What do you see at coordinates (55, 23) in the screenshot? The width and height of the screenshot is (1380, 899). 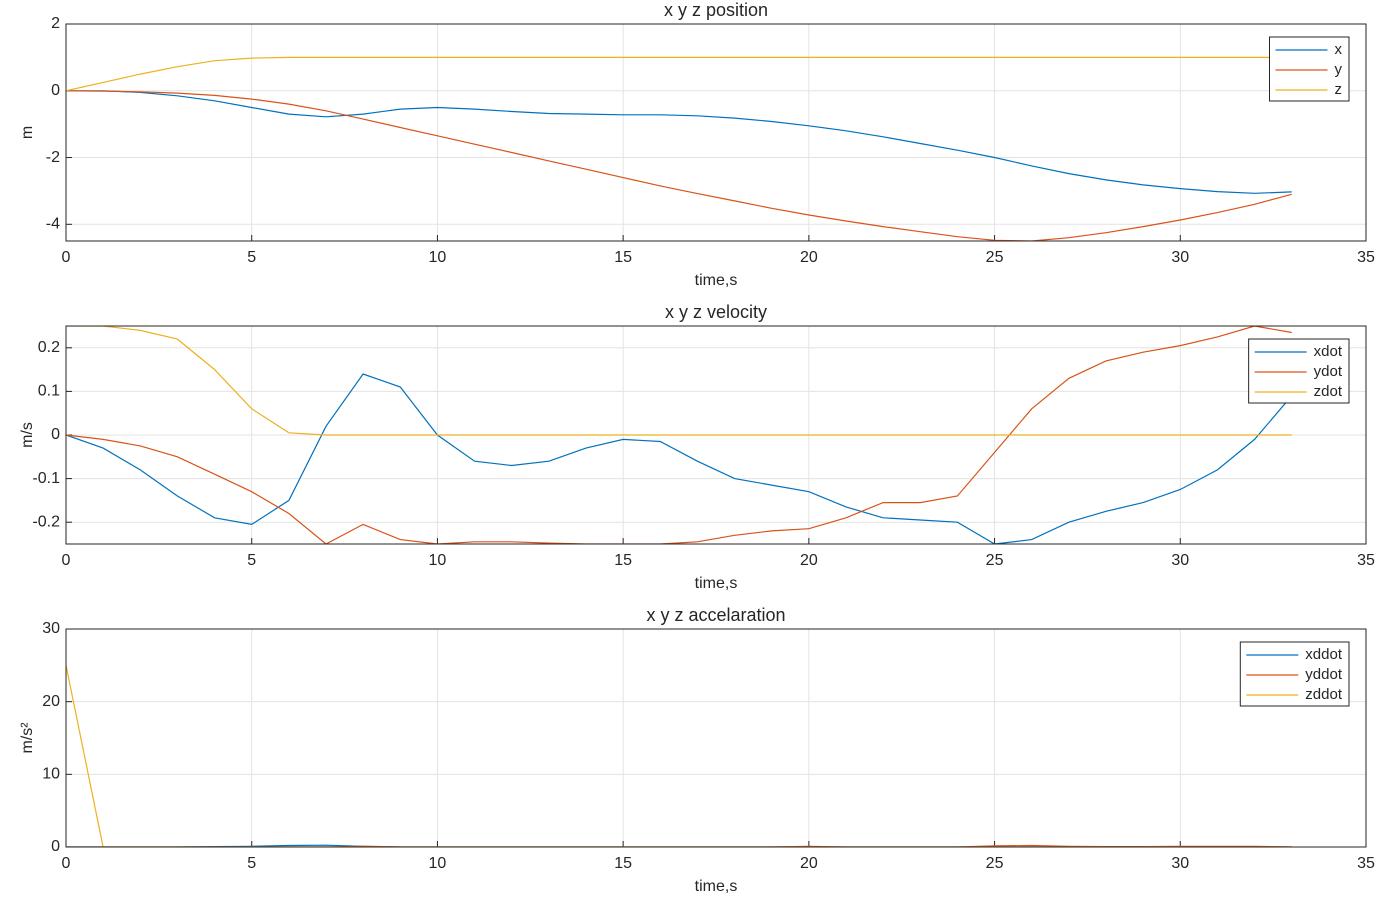 I see `y-tick-label: 2` at bounding box center [55, 23].